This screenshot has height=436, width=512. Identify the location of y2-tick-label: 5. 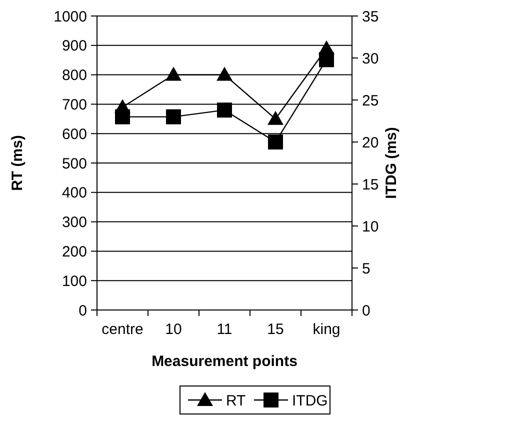
(366, 269).